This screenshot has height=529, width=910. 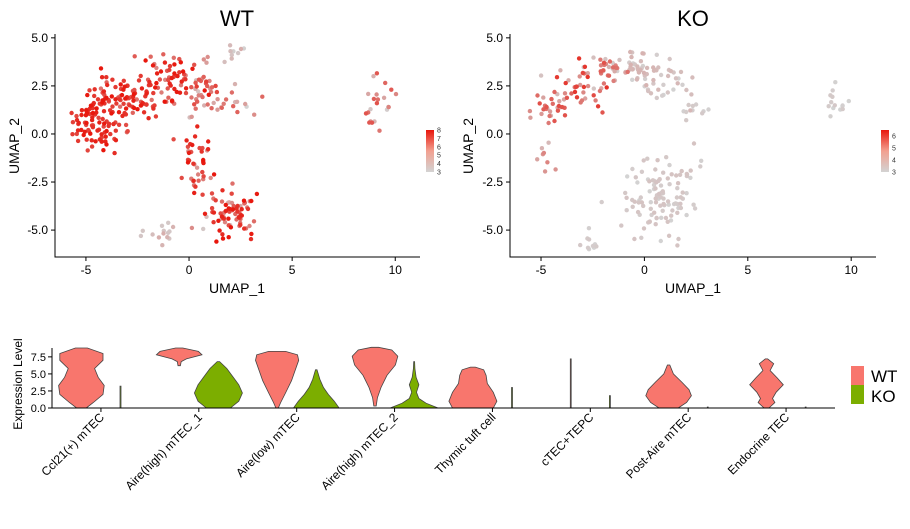 What do you see at coordinates (439, 147) in the screenshot?
I see `wt-colorbar-tick-label: 6` at bounding box center [439, 147].